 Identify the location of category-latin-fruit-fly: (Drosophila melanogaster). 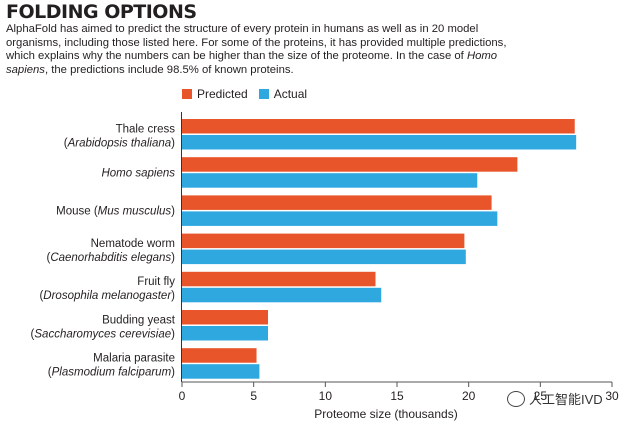
(107, 296).